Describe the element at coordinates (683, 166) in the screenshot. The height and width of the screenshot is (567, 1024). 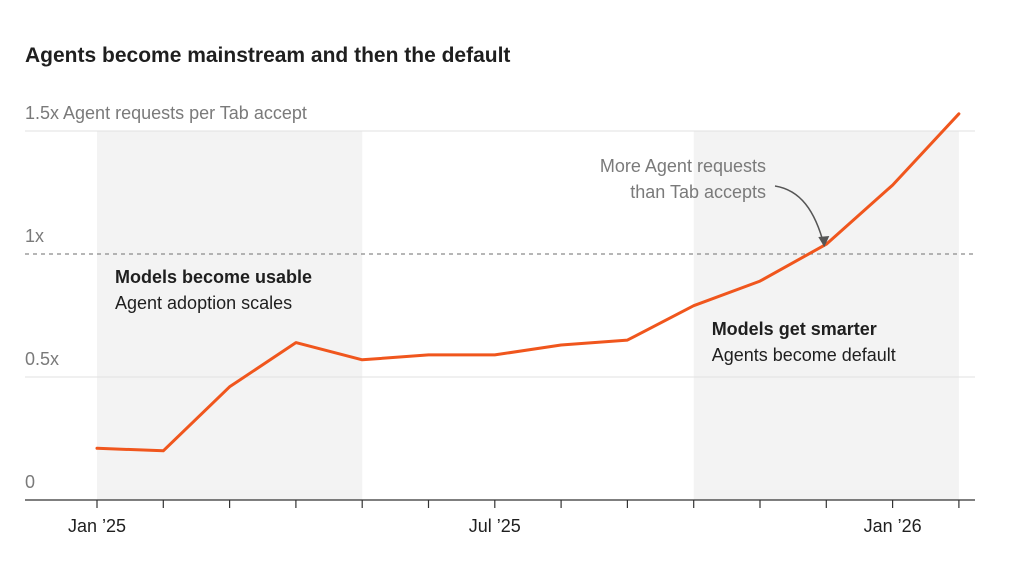
I see `annotation-text: More Agent requests` at that location.